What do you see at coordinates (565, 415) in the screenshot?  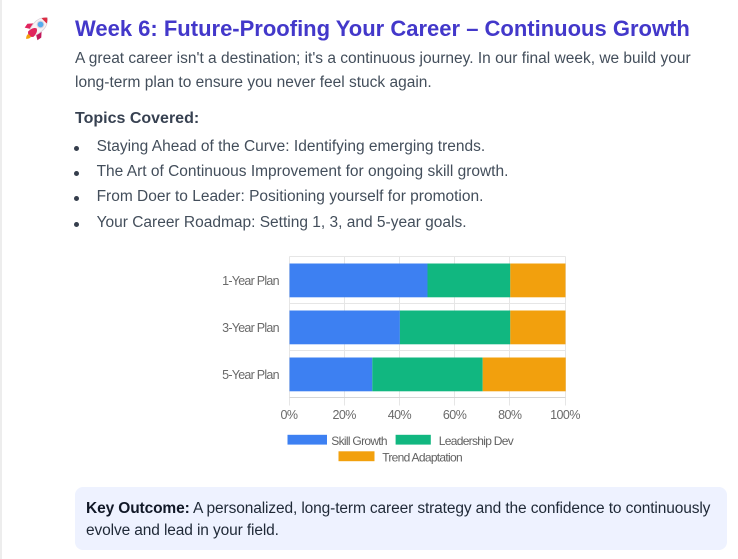 I see `svg-text: 100%` at bounding box center [565, 415].